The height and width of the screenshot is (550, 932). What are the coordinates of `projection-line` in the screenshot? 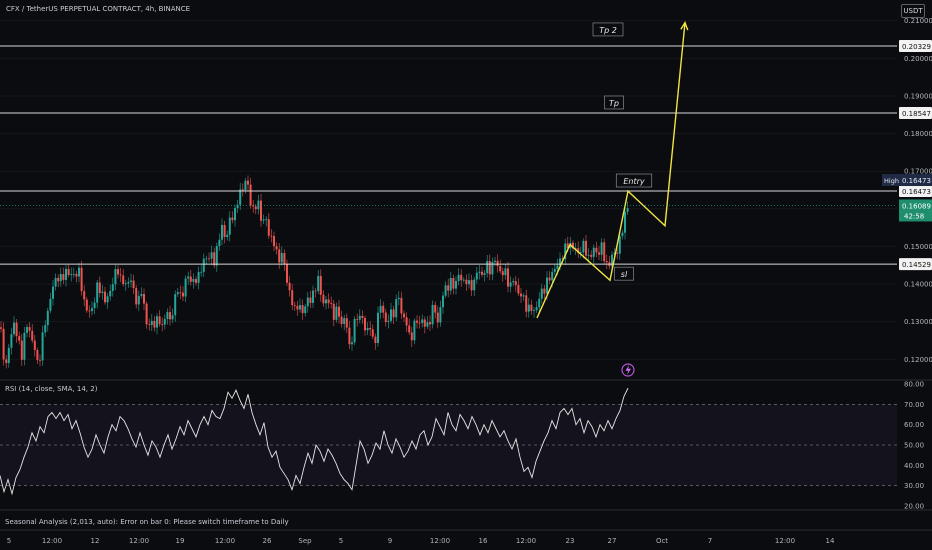 It's located at (611, 170).